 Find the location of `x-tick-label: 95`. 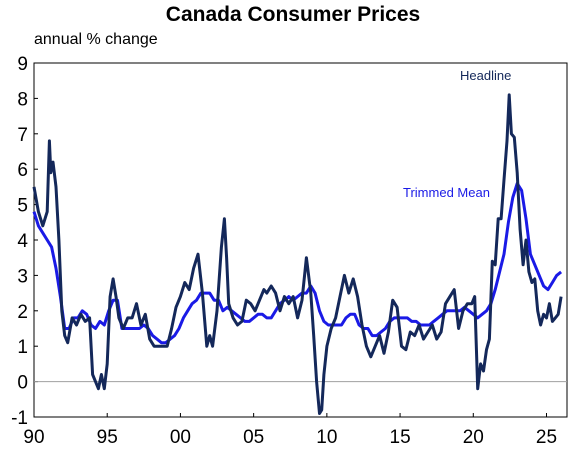

x-tick-label: 95 is located at coordinates (107, 437).